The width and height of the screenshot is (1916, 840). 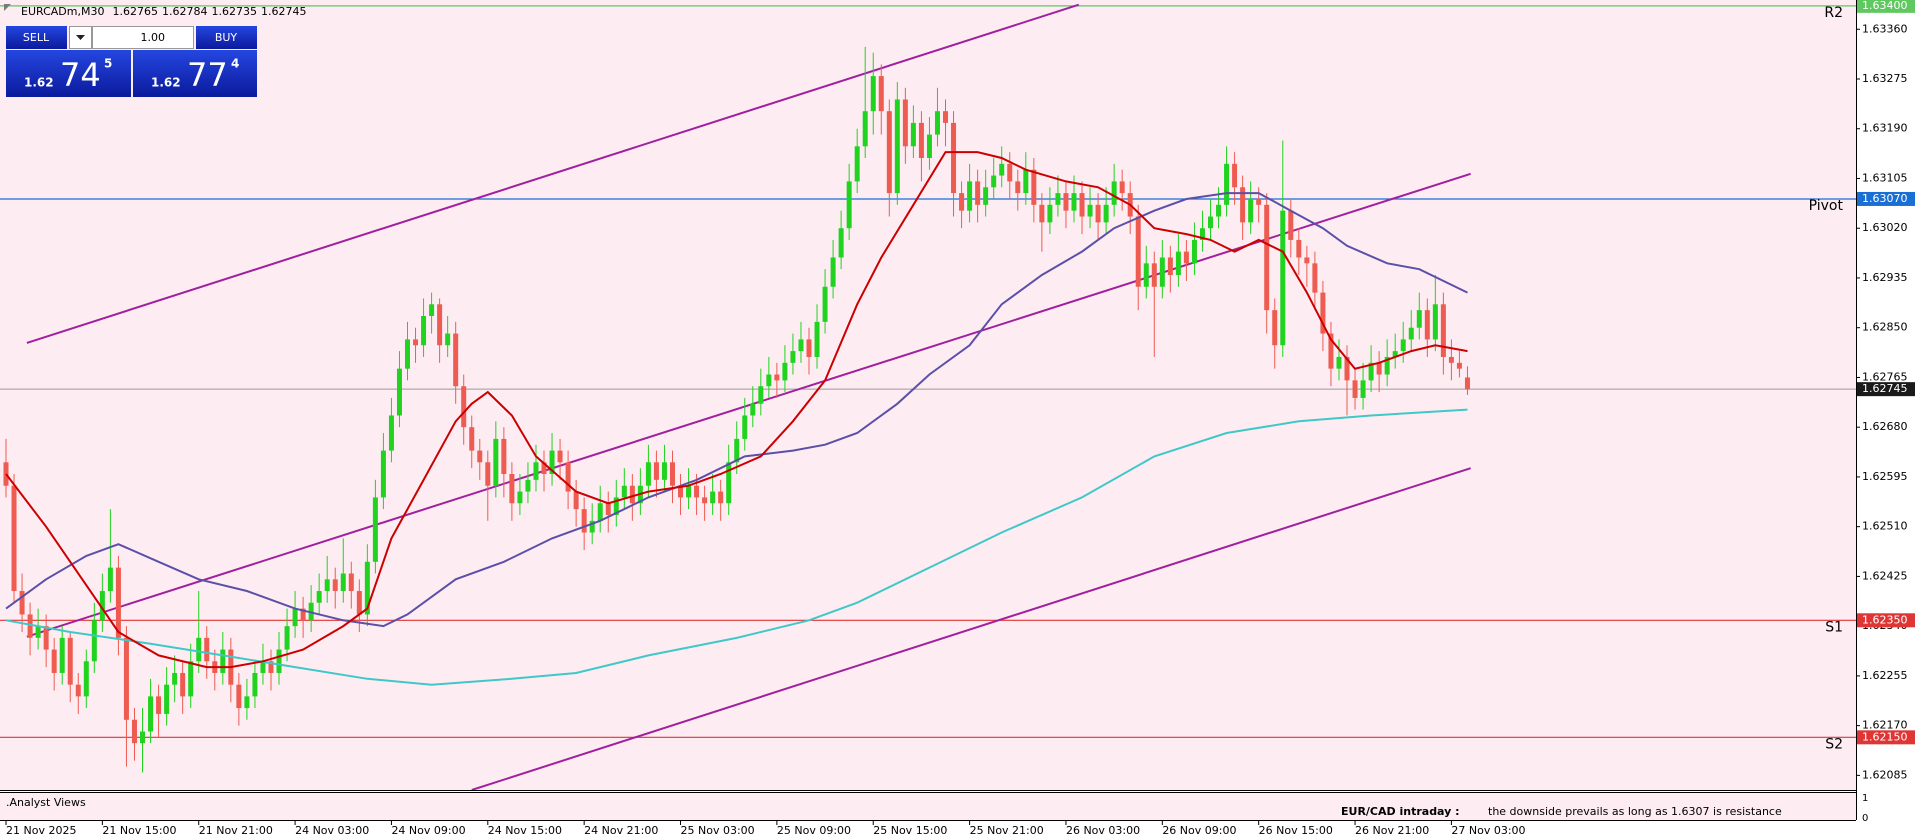 What do you see at coordinates (236, 830) in the screenshot?
I see `x-tick-label: 21 Nov 21:00` at bounding box center [236, 830].